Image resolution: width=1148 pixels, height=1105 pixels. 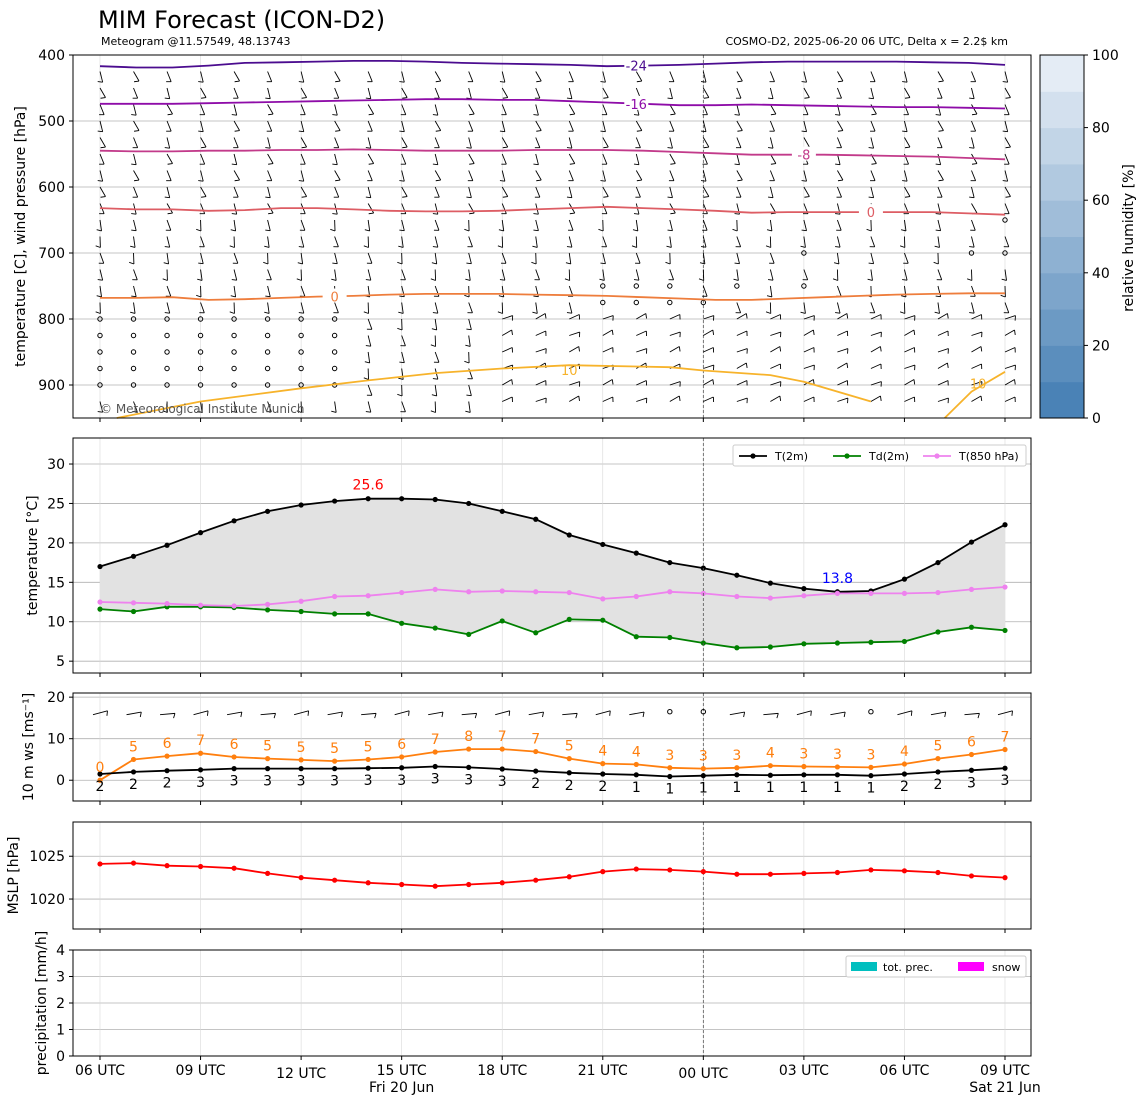 What do you see at coordinates (552, 64) in the screenshot?
I see `isotherm-line` at bounding box center [552, 64].